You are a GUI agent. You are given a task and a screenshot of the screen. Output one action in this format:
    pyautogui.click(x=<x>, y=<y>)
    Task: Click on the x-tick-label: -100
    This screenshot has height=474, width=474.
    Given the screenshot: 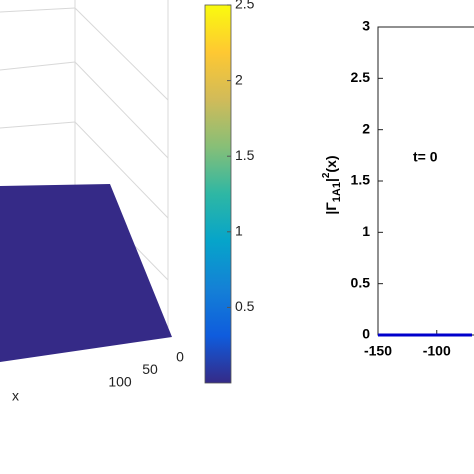 What is the action you would take?
    pyautogui.click(x=437, y=351)
    